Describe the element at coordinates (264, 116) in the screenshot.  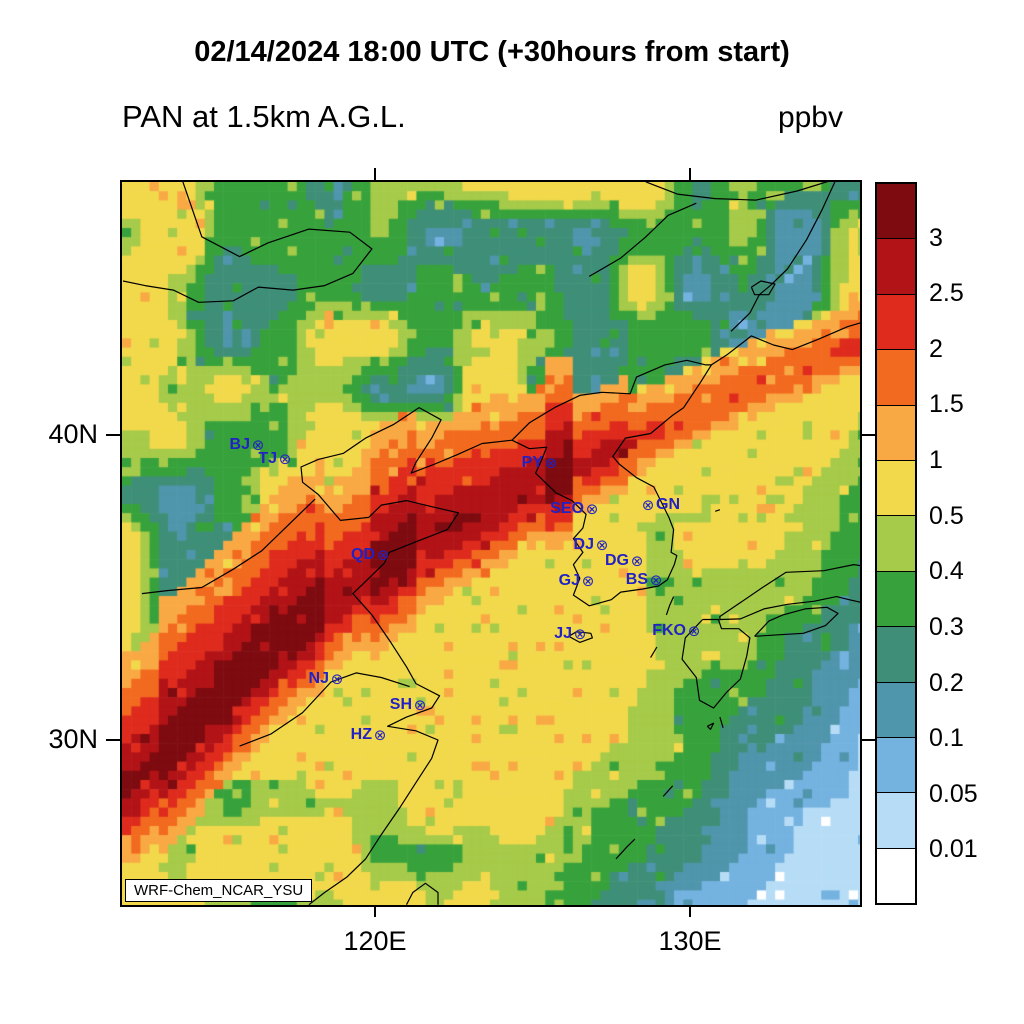
I see `field-title: PAN at 1.5km A.G.L.` at that location.